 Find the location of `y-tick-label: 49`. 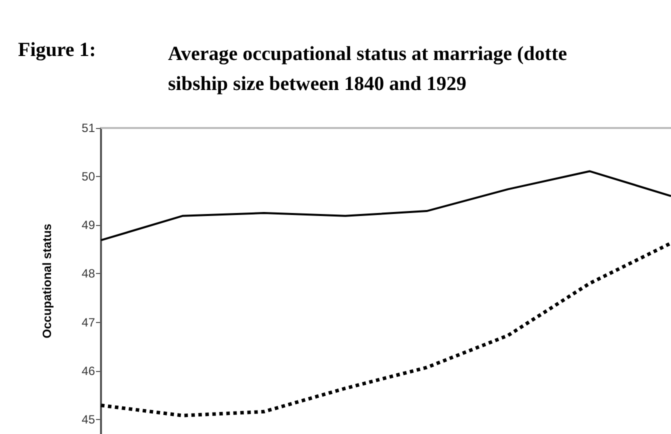

y-tick-label: 49 is located at coordinates (89, 225).